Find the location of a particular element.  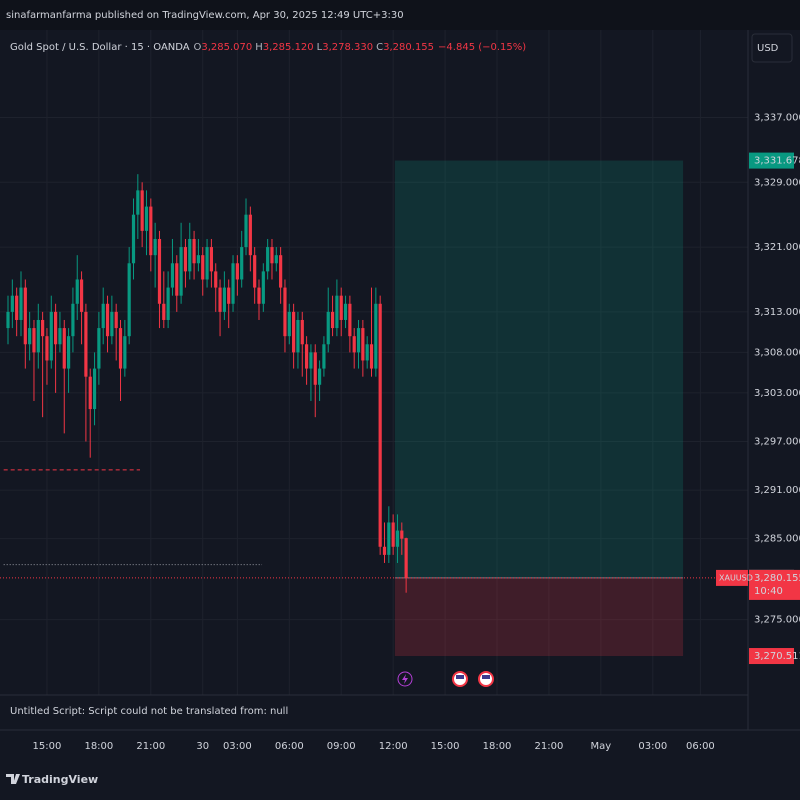

change: −4.845 (−0.15%) is located at coordinates (482, 47).